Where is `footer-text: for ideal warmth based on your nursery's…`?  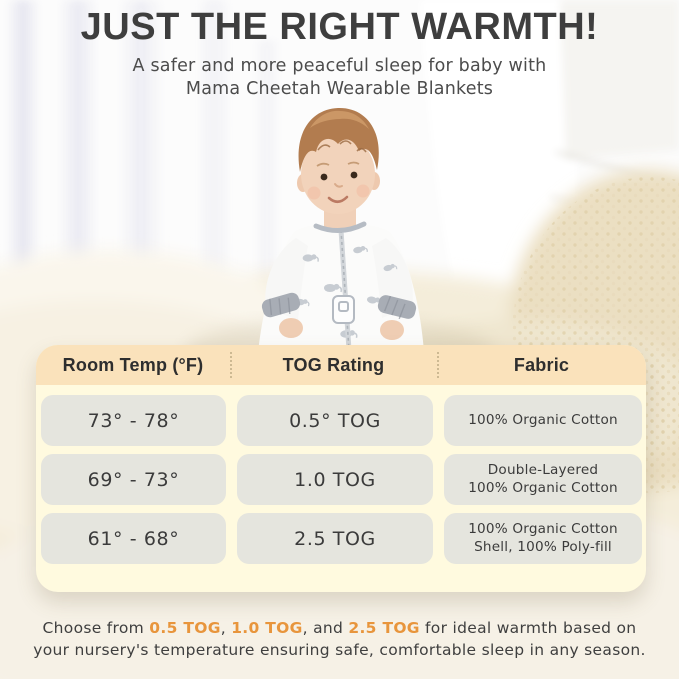
footer-text: for ideal warmth based on your nursery's… is located at coordinates (339, 638).